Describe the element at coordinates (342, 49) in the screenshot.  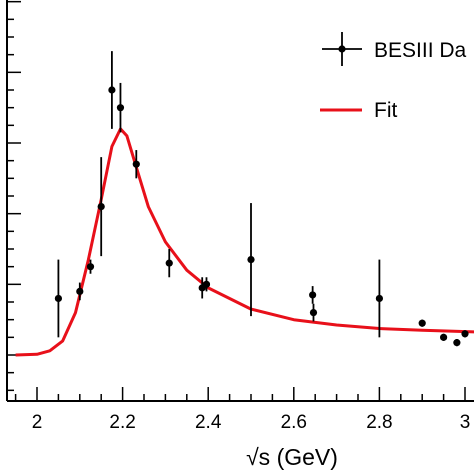
I see `legend-marker-point` at that location.